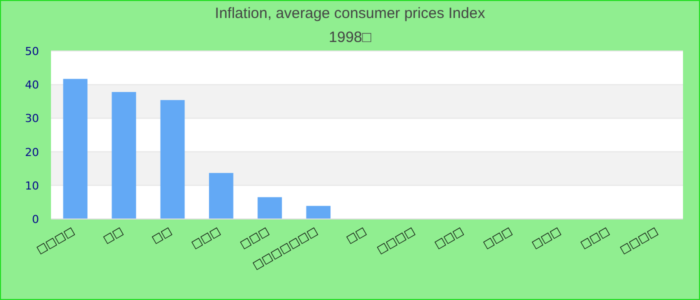 The image size is (700, 300). Describe the element at coordinates (32, 119) in the screenshot. I see `y-tick-label: 30` at that location.